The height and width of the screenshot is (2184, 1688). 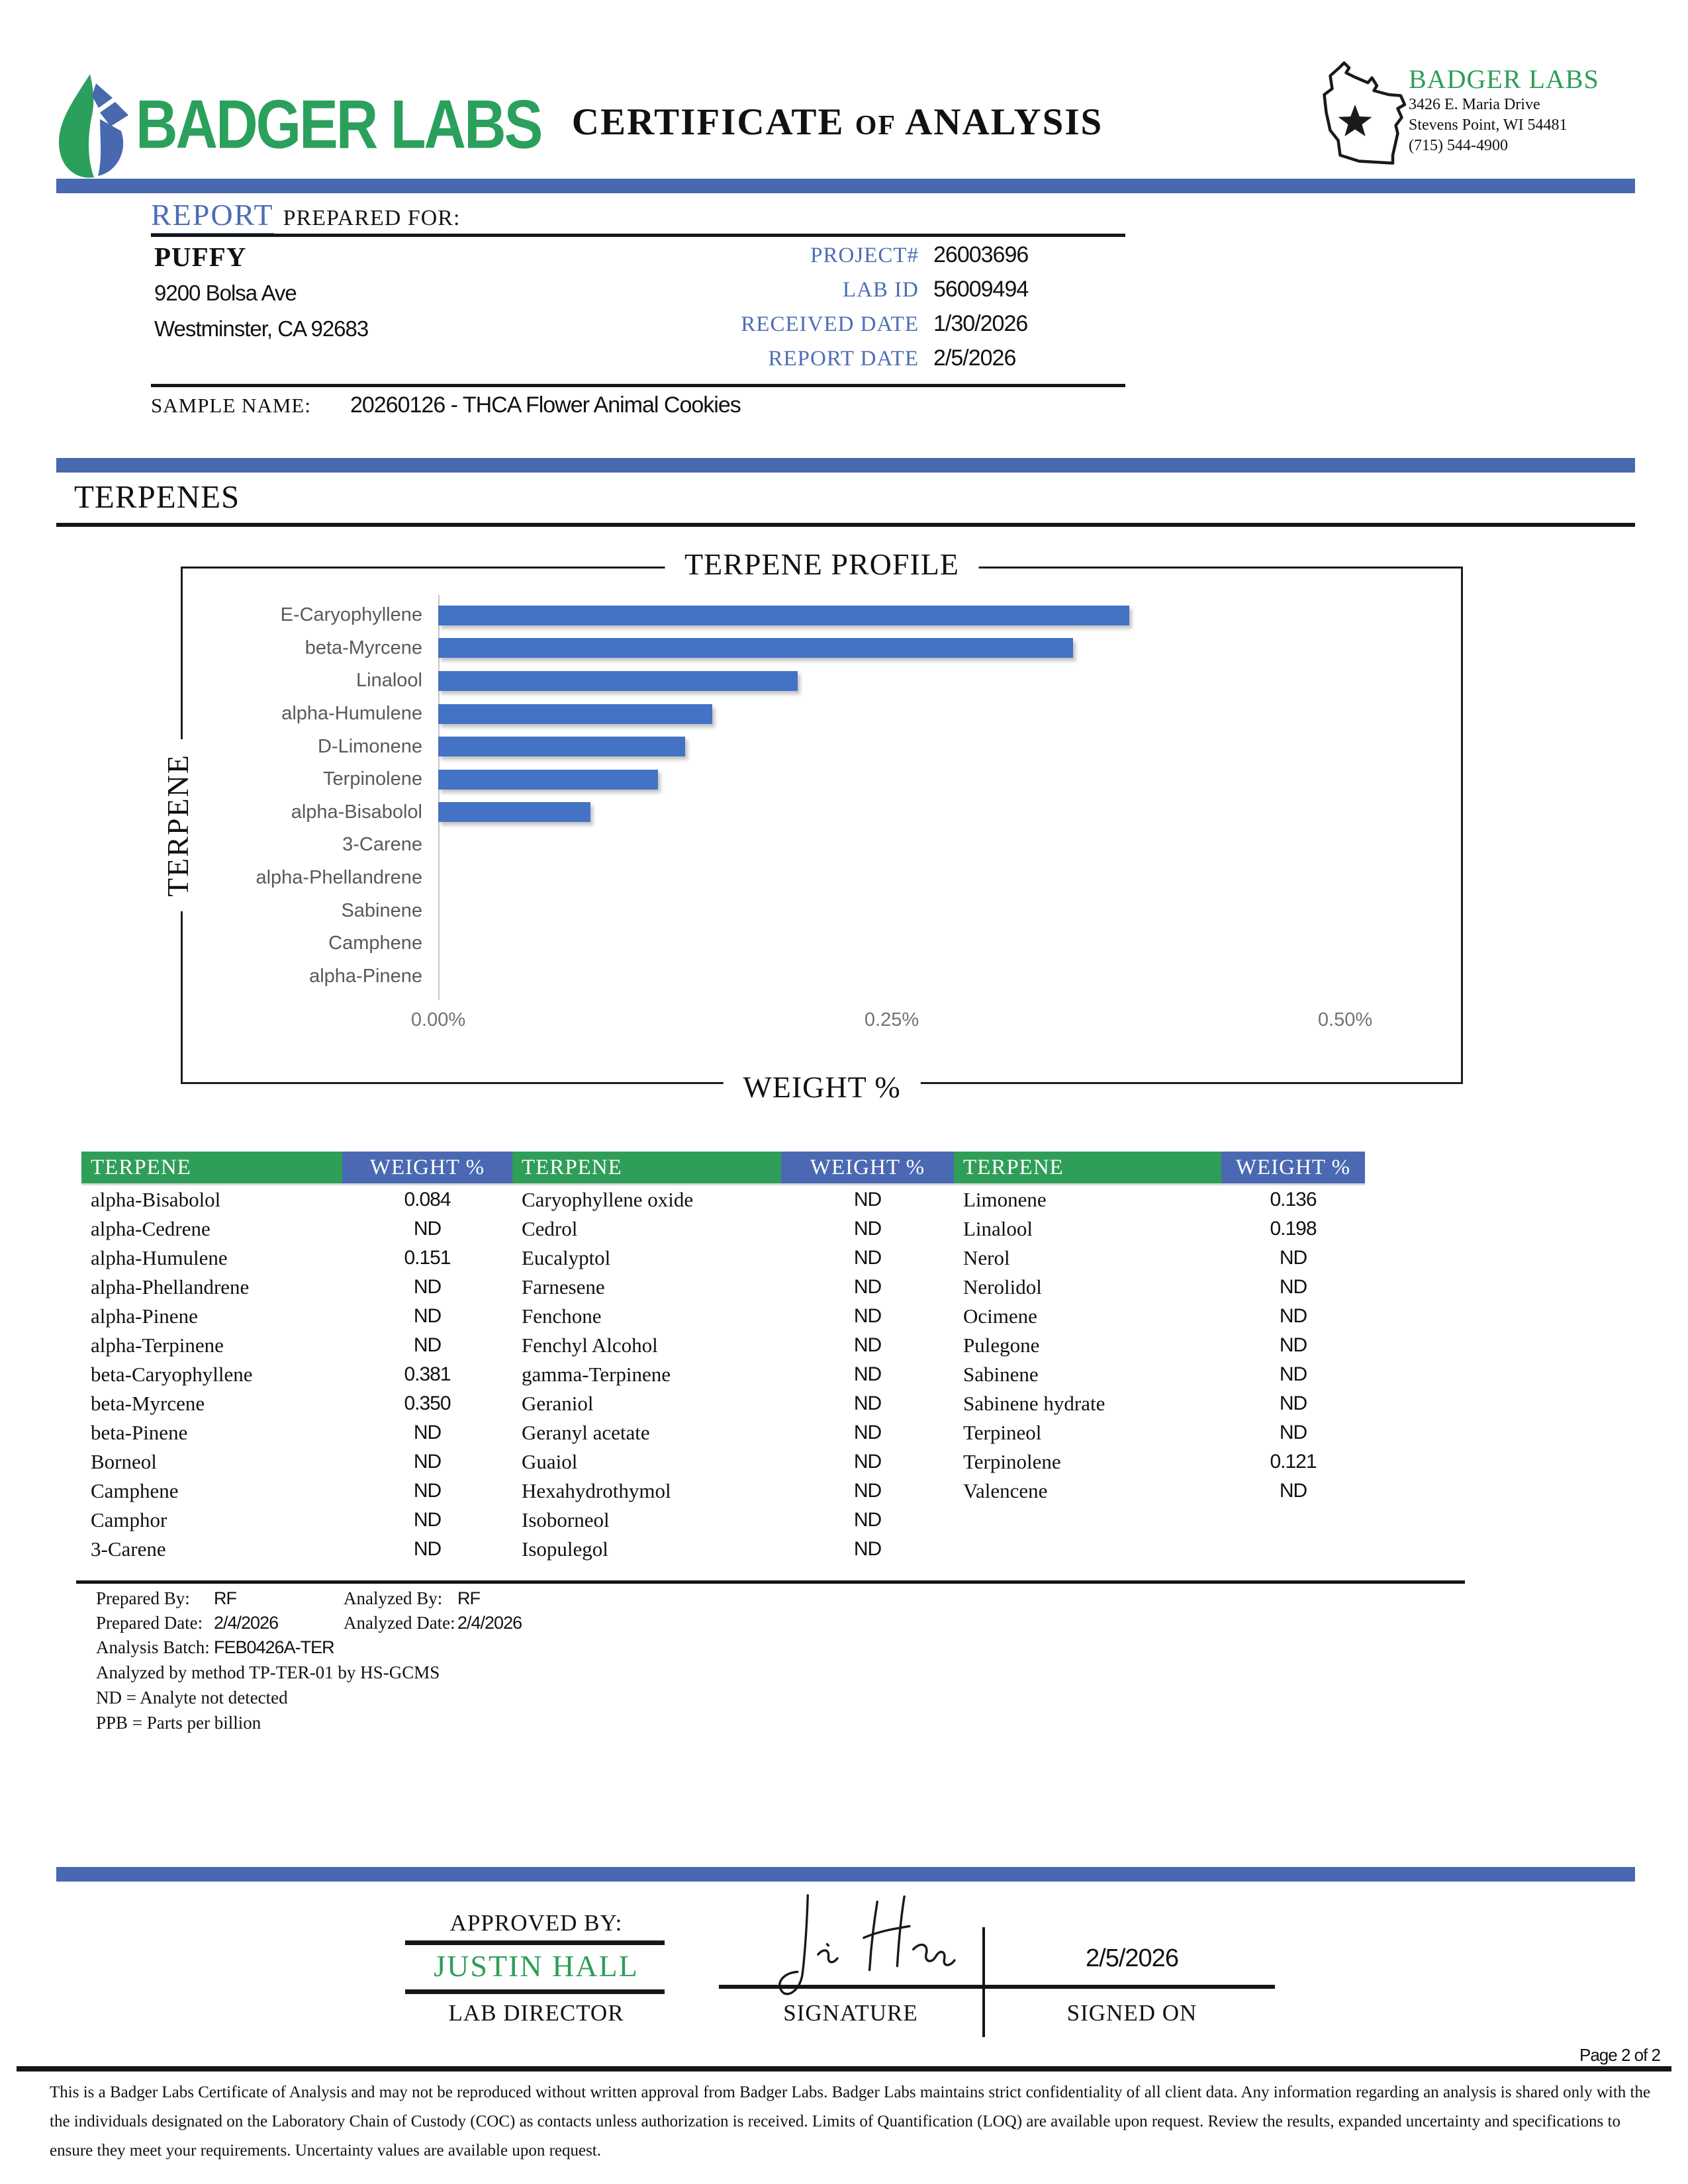 What do you see at coordinates (439, 798) in the screenshot?
I see `chart-axis-line` at bounding box center [439, 798].